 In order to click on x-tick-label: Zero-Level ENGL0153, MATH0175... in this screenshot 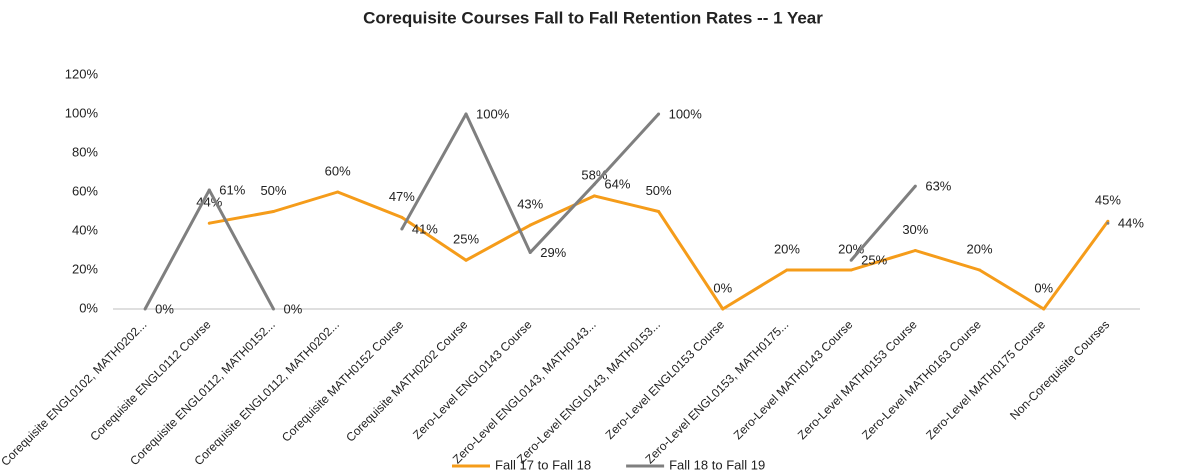, I will do `click(716, 391)`.